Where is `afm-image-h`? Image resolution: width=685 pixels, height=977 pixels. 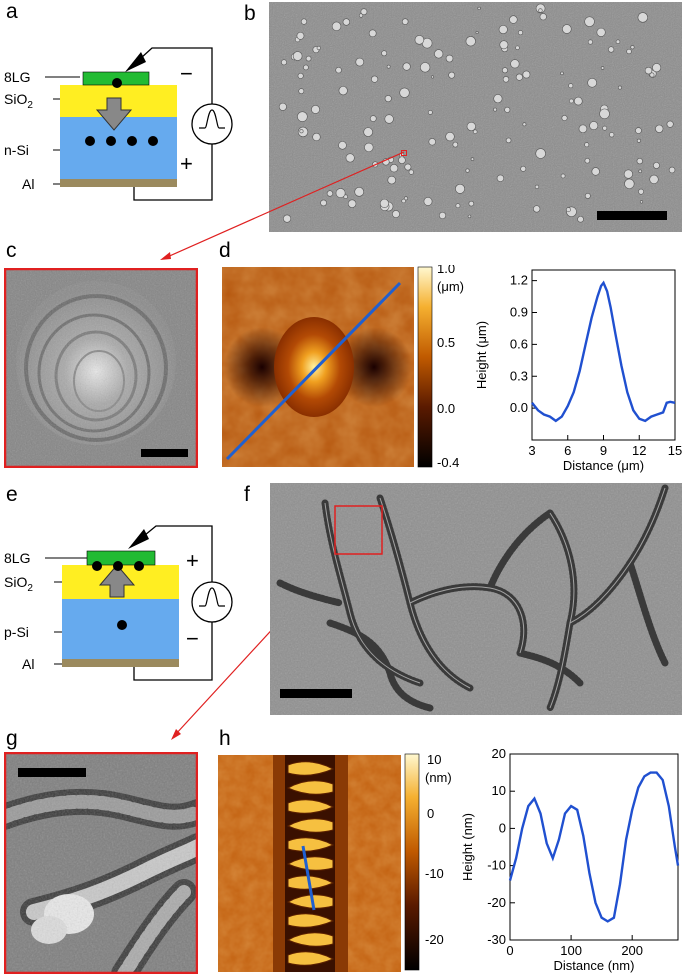
afm-image-h is located at coordinates (309, 863).